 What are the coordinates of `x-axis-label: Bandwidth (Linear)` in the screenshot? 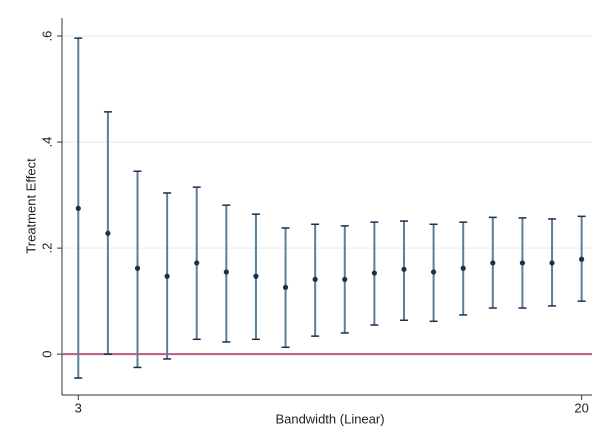 It's located at (329, 418).